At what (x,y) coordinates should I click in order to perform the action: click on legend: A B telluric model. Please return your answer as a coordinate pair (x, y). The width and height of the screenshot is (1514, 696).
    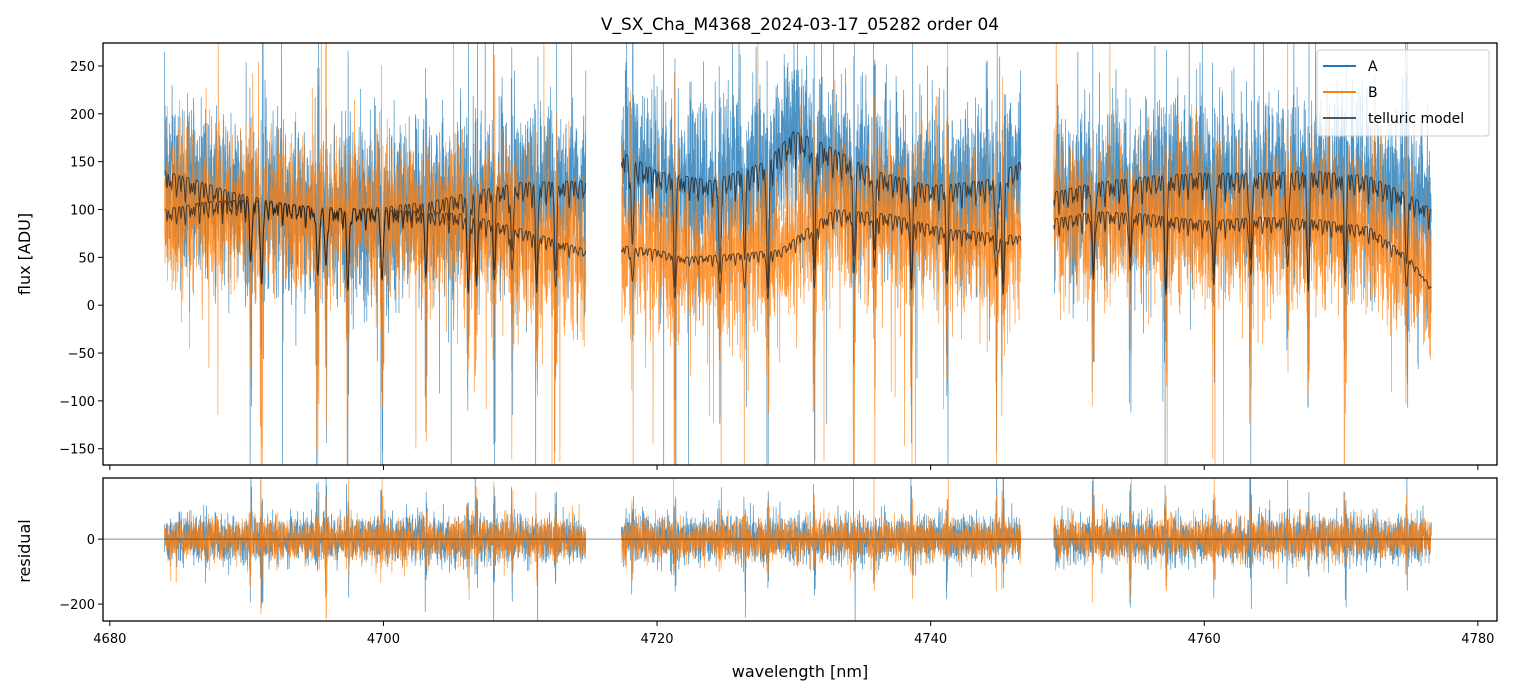
    Looking at the image, I should click on (1403, 93).